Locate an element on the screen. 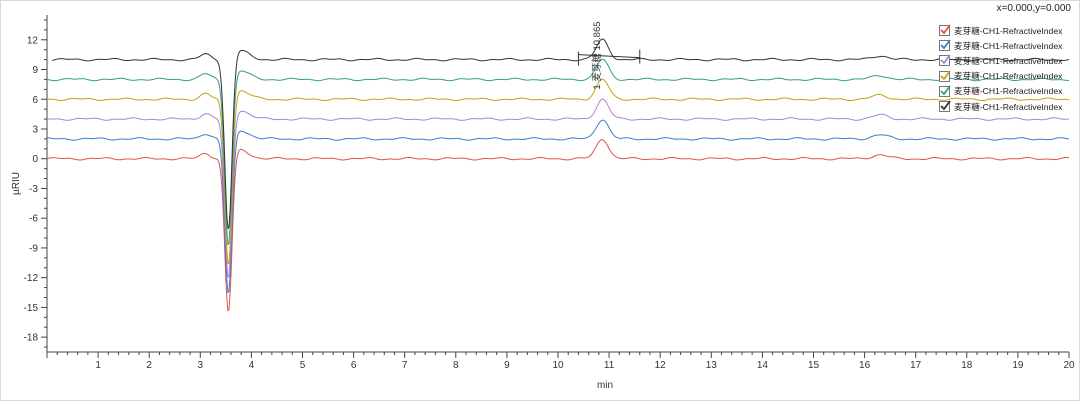 This screenshot has height=401, width=1080. y-tick-label: 0 is located at coordinates (35, 159).